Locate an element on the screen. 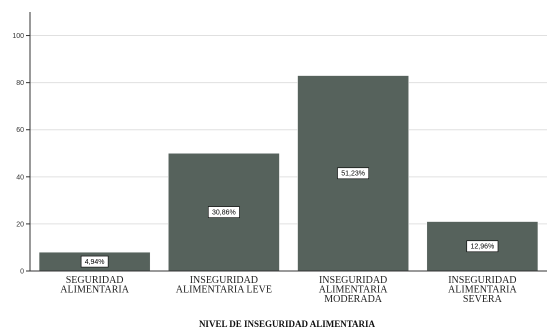  y-tick-label: 0 is located at coordinates (22, 272).